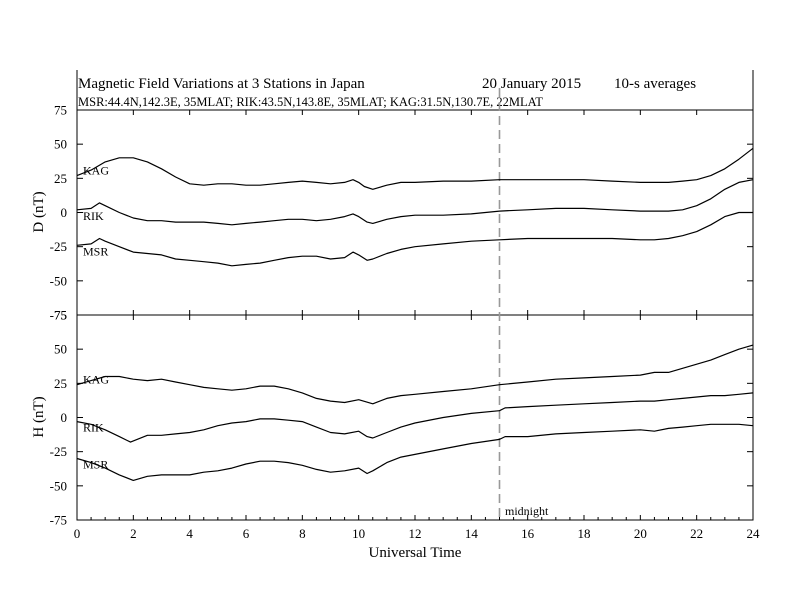  I want to click on chart-averaging-note: 10-s averages, so click(655, 84).